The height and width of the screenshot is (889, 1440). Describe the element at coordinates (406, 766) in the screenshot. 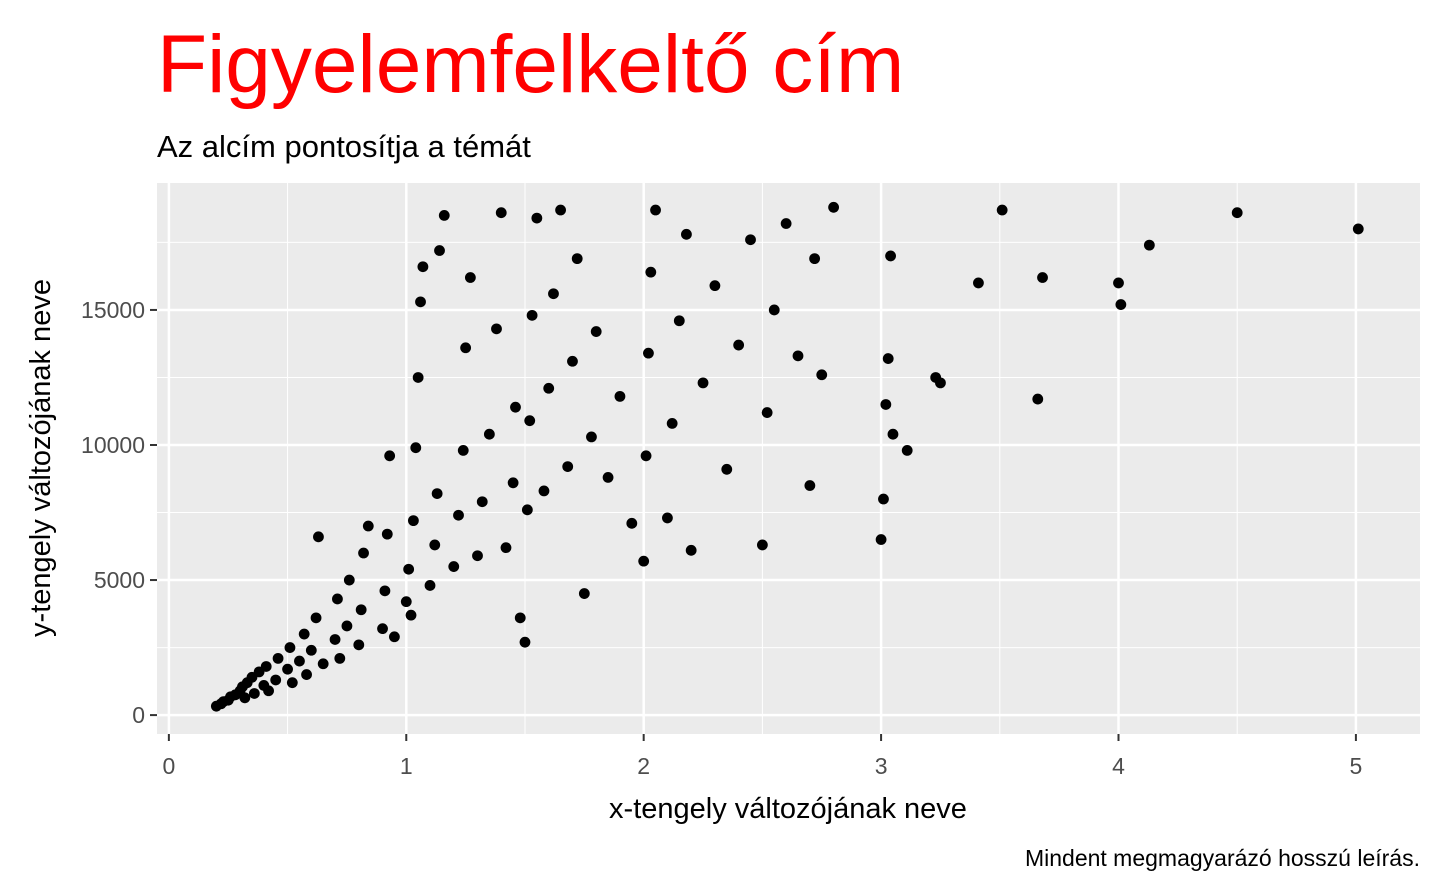

I see `x-tick-label: 1` at that location.